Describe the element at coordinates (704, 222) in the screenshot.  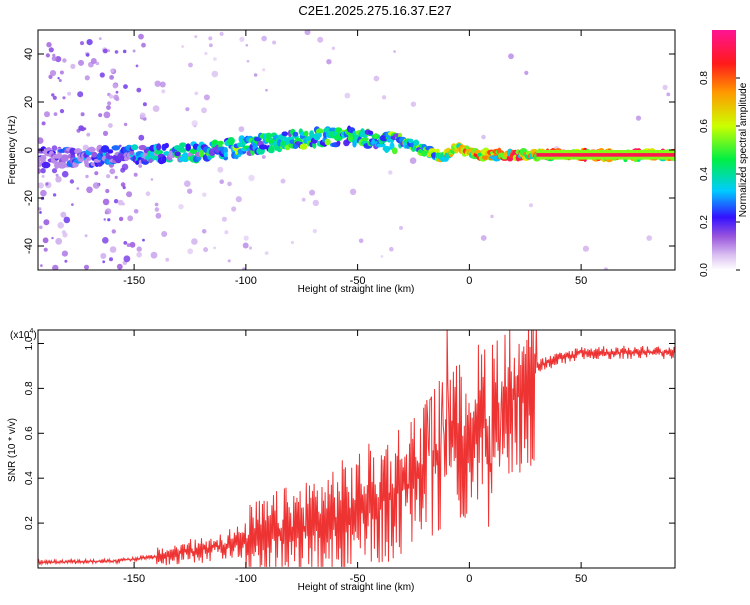
I see `colorbar-tick-label: 0.2` at that location.